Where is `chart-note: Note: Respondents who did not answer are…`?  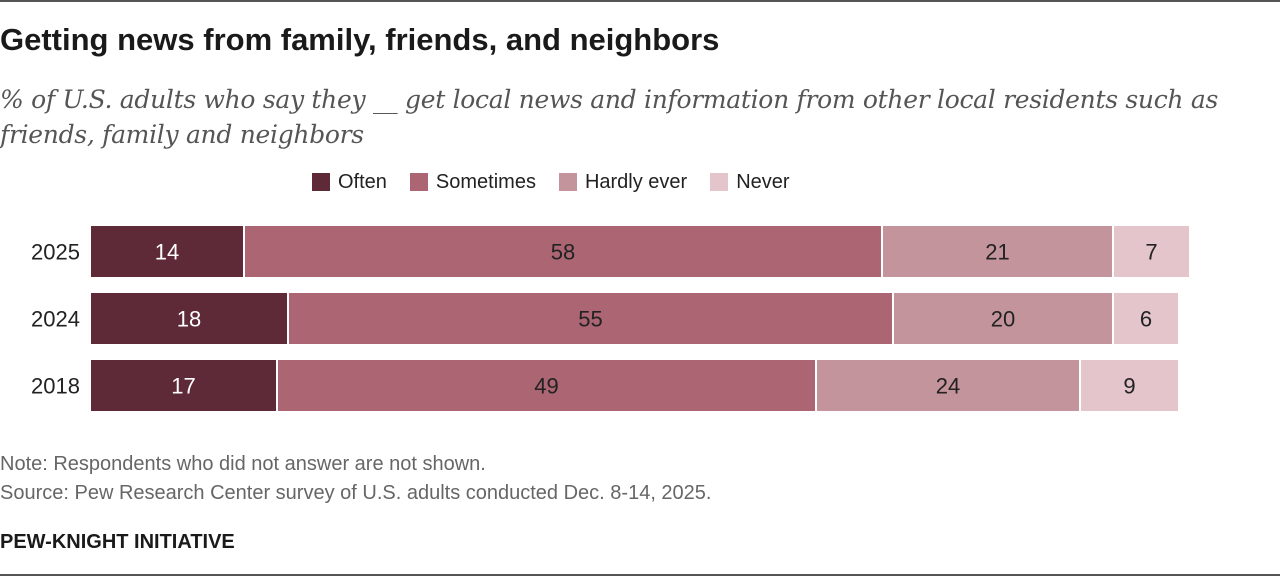
chart-note: Note: Respondents who did not answer are… is located at coordinates (243, 464).